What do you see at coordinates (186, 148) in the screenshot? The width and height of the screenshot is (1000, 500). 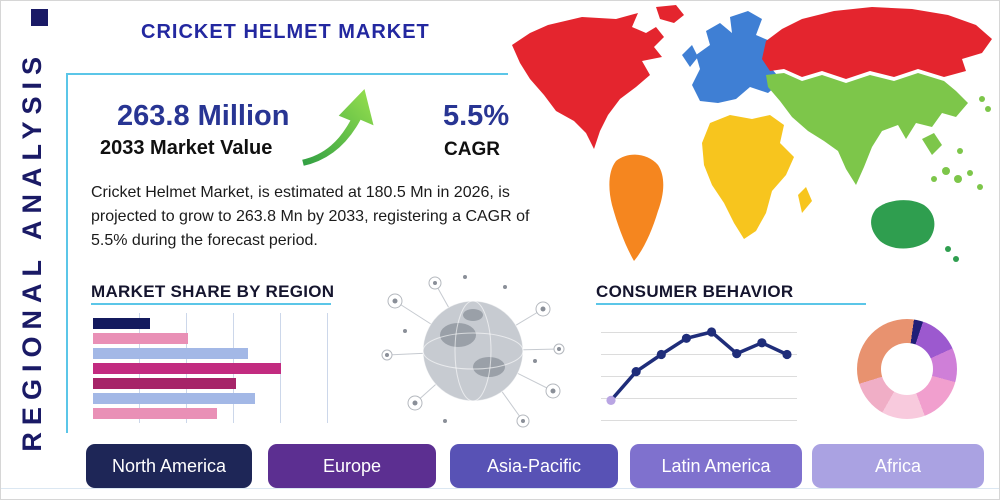 I see `market-value-caption: 2033 Market Value` at bounding box center [186, 148].